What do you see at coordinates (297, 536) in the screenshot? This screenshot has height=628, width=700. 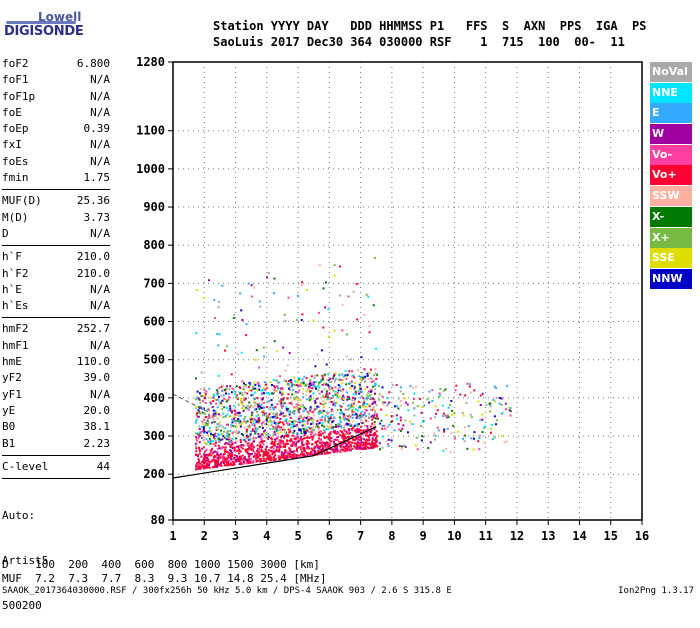 I see `x-tick-label: 5` at bounding box center [297, 536].